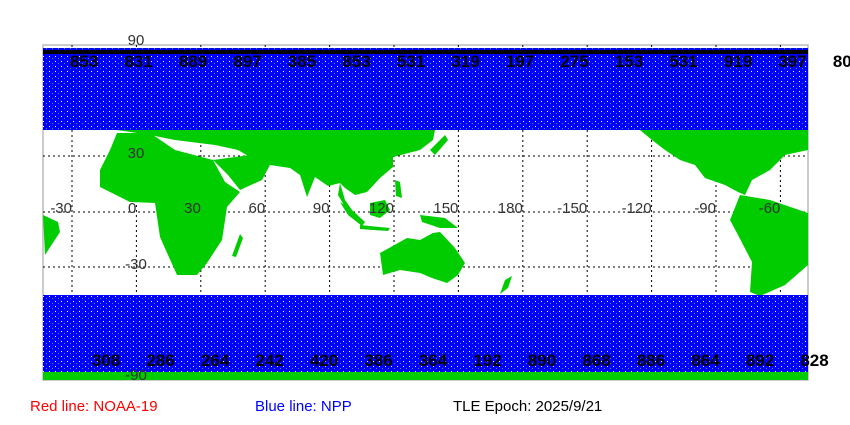  What do you see at coordinates (136, 264) in the screenshot?
I see `latitude-label: -30` at bounding box center [136, 264].